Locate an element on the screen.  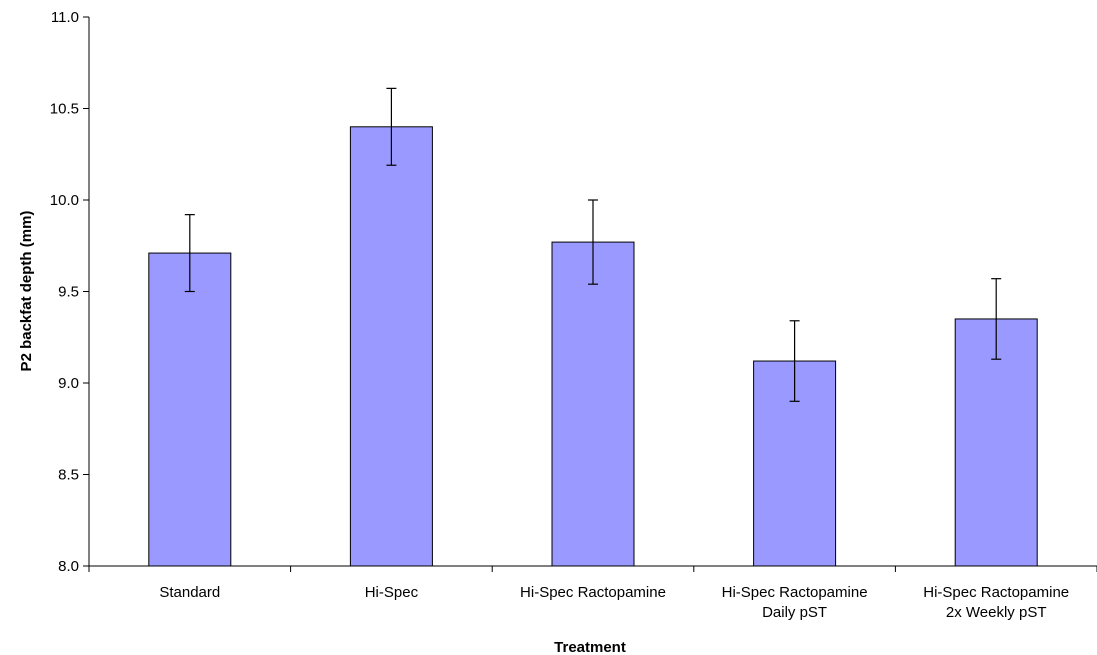
y-tick-label: 11.0 is located at coordinates (65, 17).